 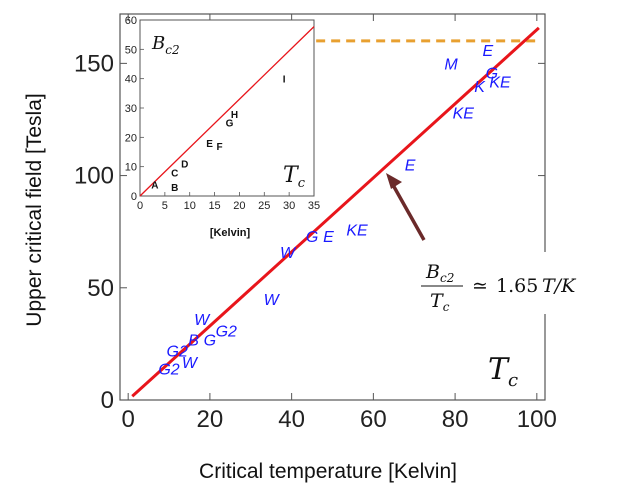 What do you see at coordinates (289, 206) in the screenshot?
I see `inset-x-tick-label: 30` at bounding box center [289, 206].